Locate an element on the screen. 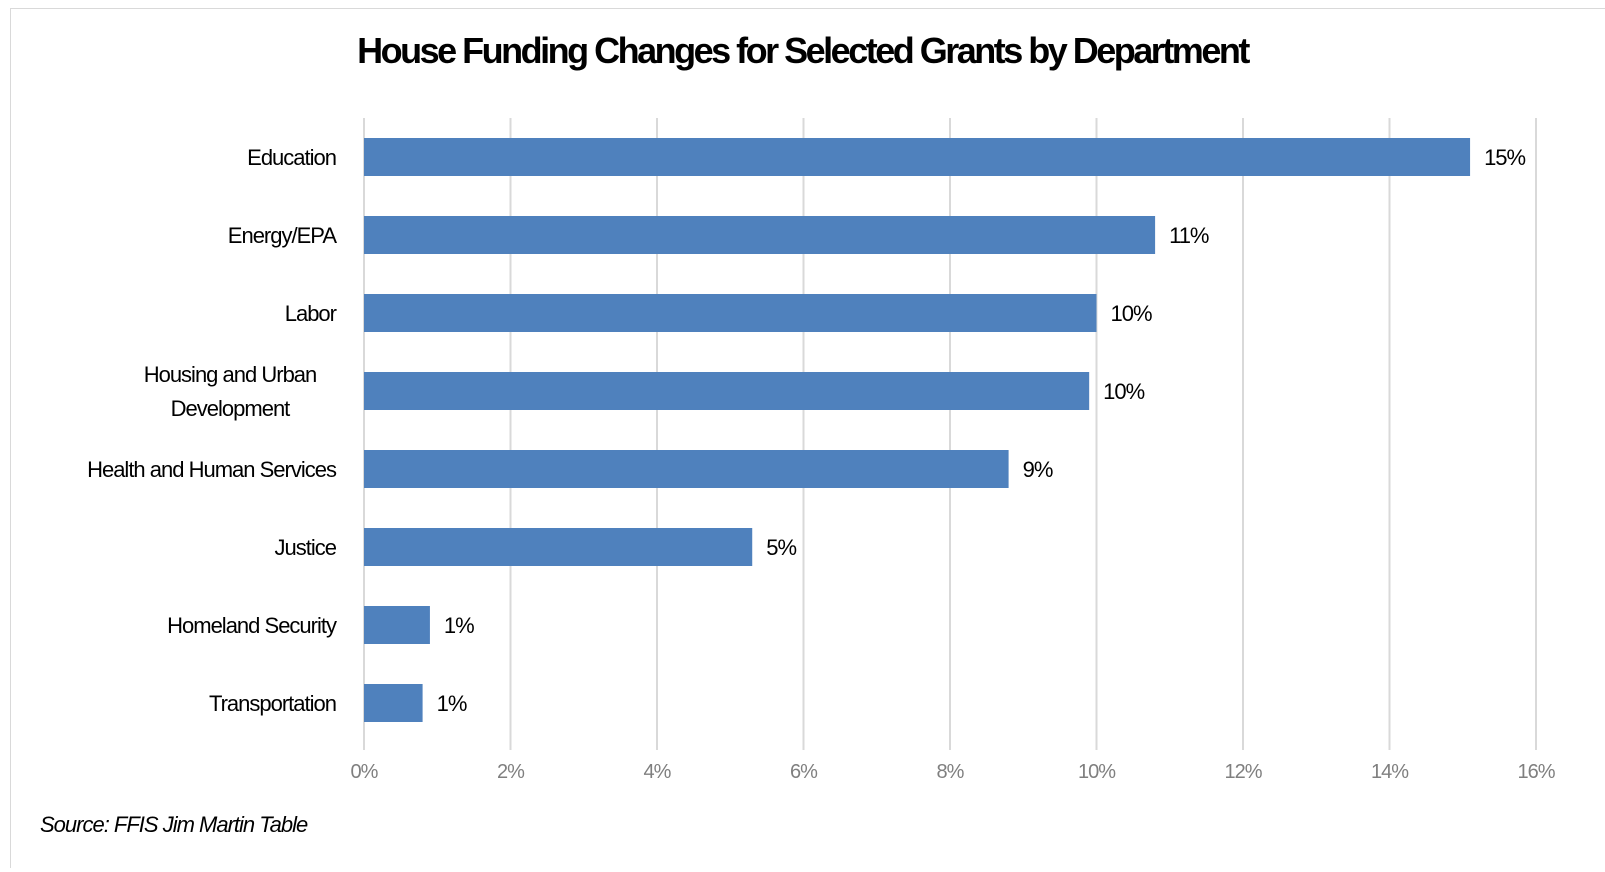 The width and height of the screenshot is (1605, 872). category-label: Labor is located at coordinates (311, 313).